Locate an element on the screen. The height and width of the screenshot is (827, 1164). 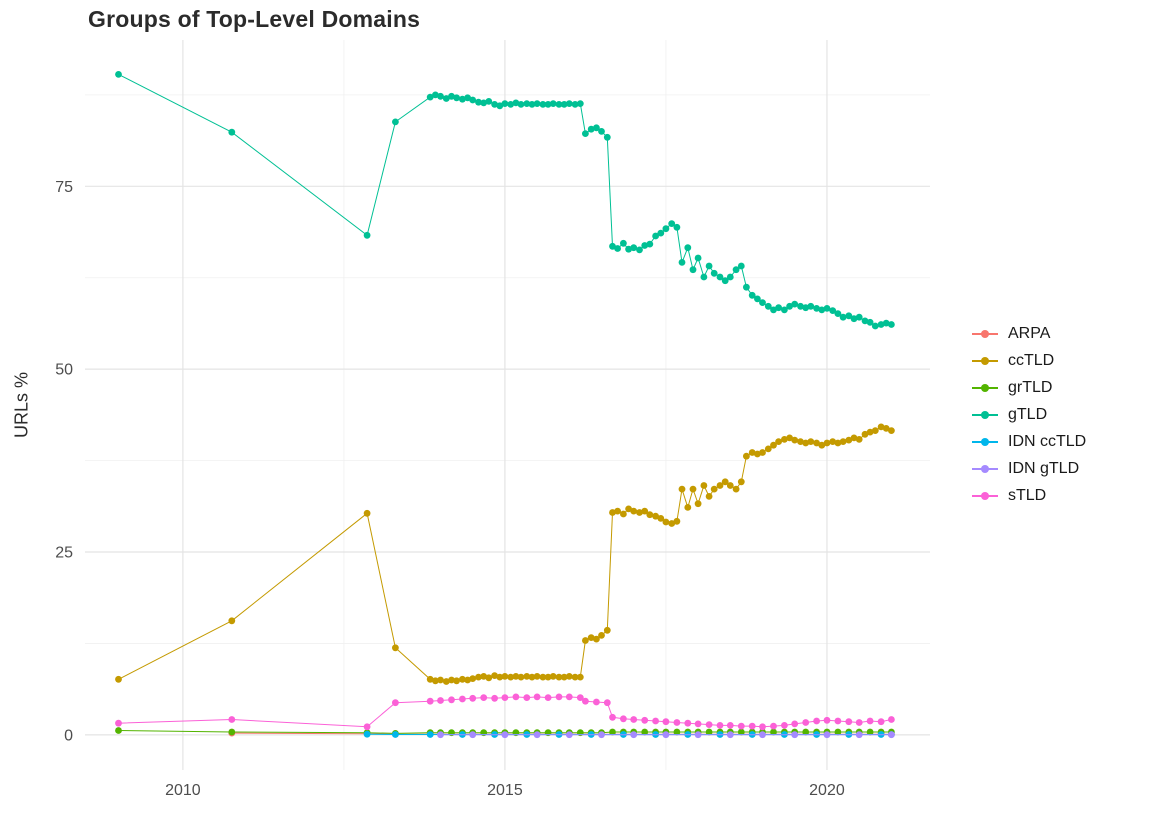
chart-title: Groups of Top-Level Domains is located at coordinates (254, 19).